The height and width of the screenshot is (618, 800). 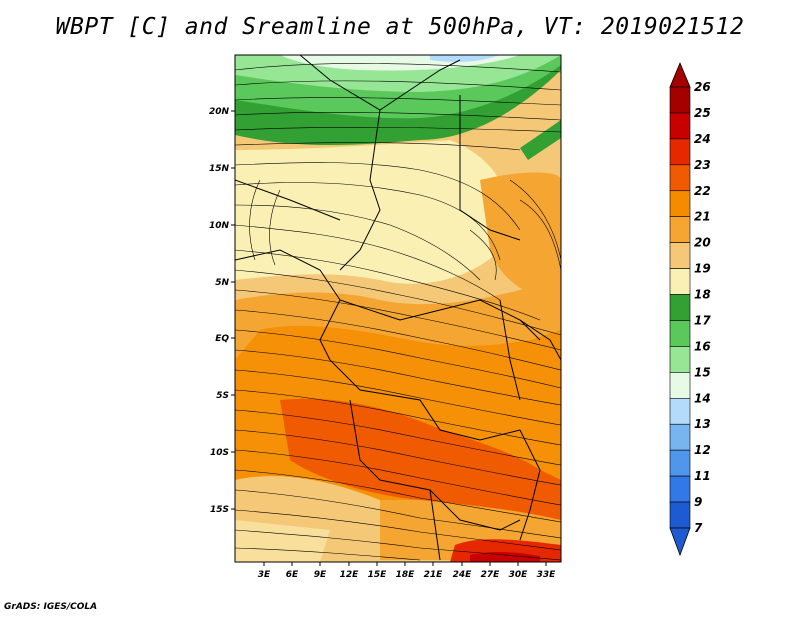 What do you see at coordinates (702, 450) in the screenshot?
I see `colorbar-label: 12` at bounding box center [702, 450].